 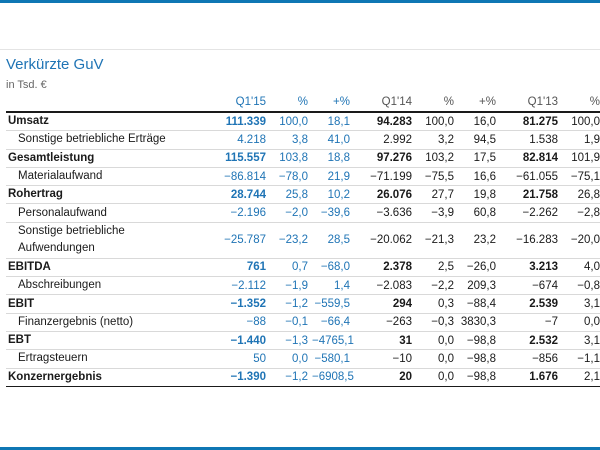 I want to click on header-q1-14-change: +%, so click(x=487, y=102).